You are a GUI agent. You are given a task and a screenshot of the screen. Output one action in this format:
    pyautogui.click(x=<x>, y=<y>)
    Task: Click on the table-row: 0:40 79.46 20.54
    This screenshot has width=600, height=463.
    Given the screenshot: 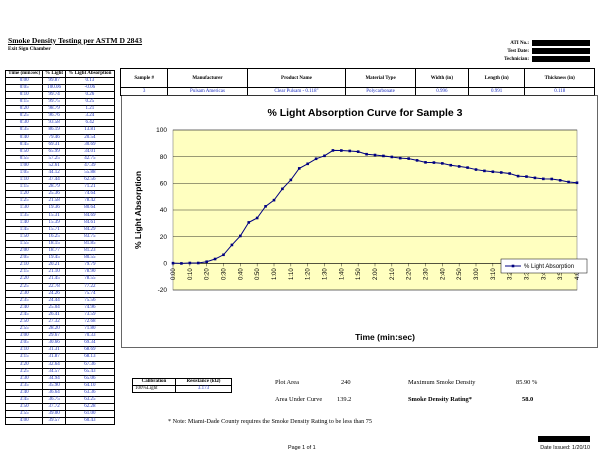 What is the action you would take?
    pyautogui.click(x=60, y=137)
    